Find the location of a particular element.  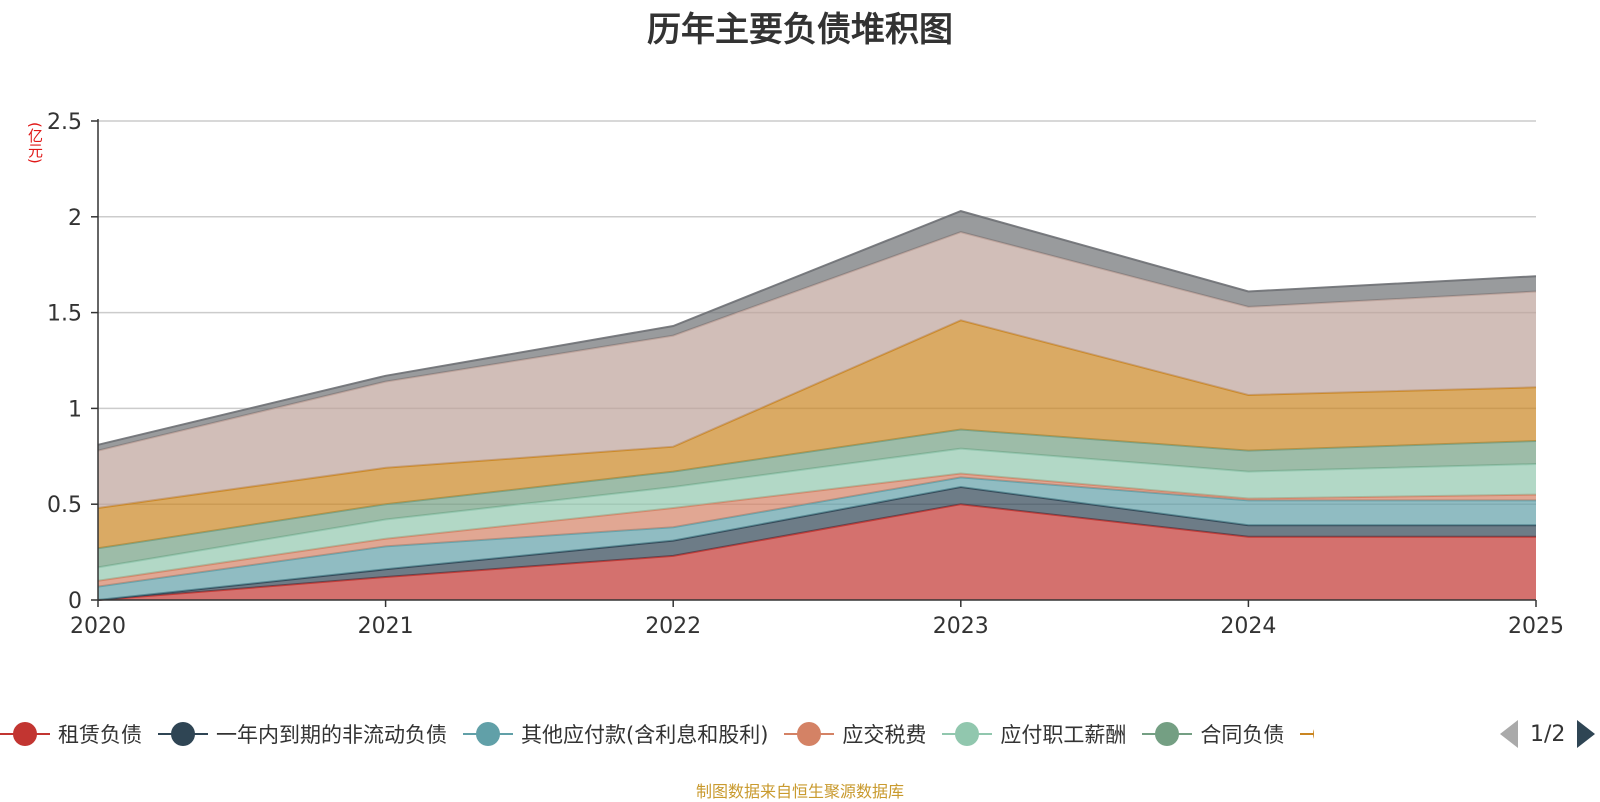

y-axis-unit-label: (亿元) is located at coordinates (35, 143).